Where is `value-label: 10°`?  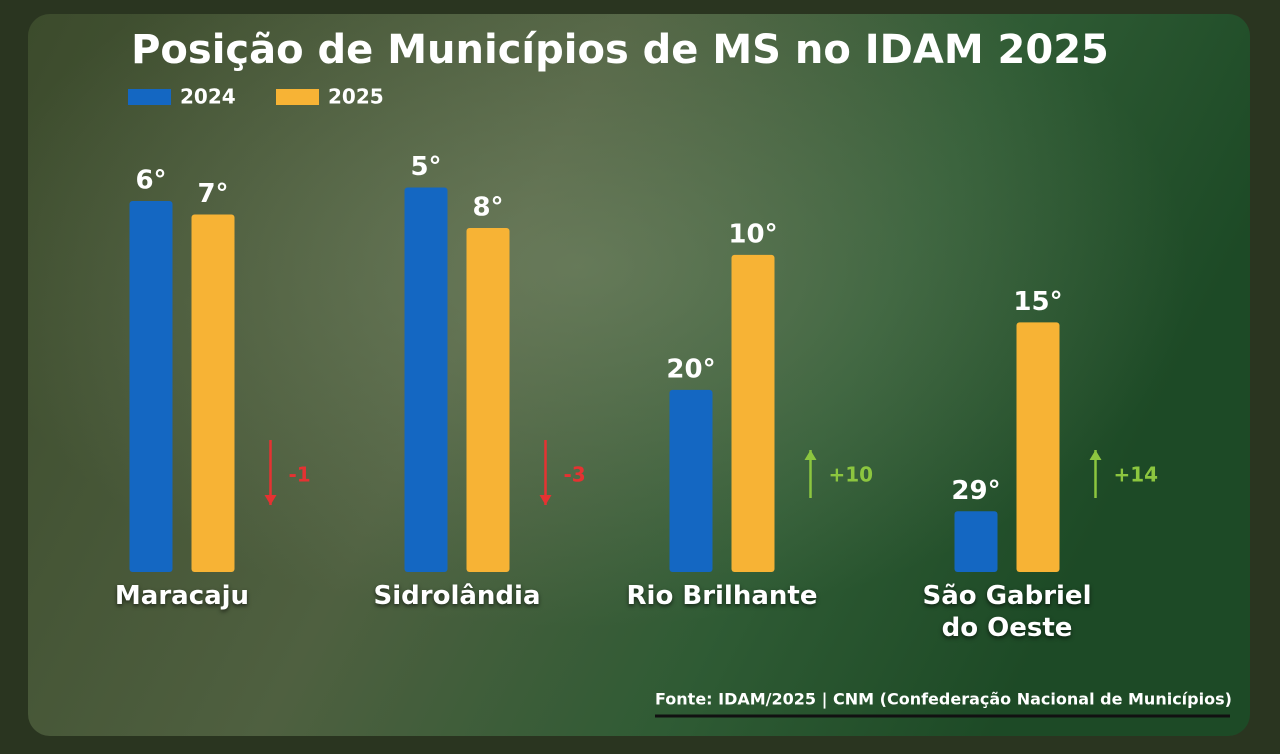
value-label: 10° is located at coordinates (752, 234).